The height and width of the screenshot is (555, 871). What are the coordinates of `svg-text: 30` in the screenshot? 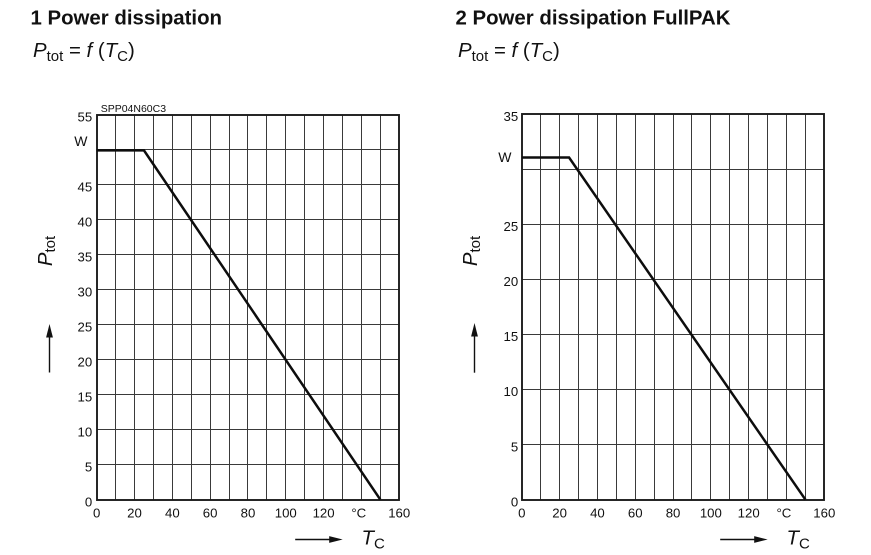 It's located at (85, 292).